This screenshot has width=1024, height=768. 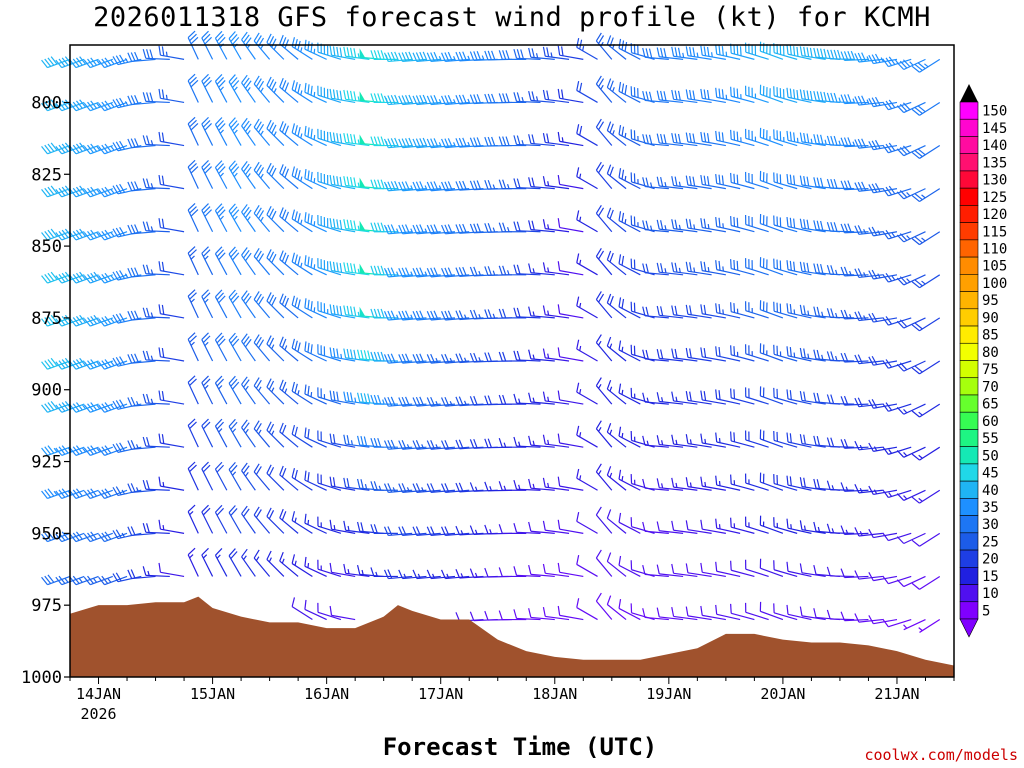 What do you see at coordinates (990, 594) in the screenshot?
I see `colorbar-tick-label: 10` at bounding box center [990, 594].